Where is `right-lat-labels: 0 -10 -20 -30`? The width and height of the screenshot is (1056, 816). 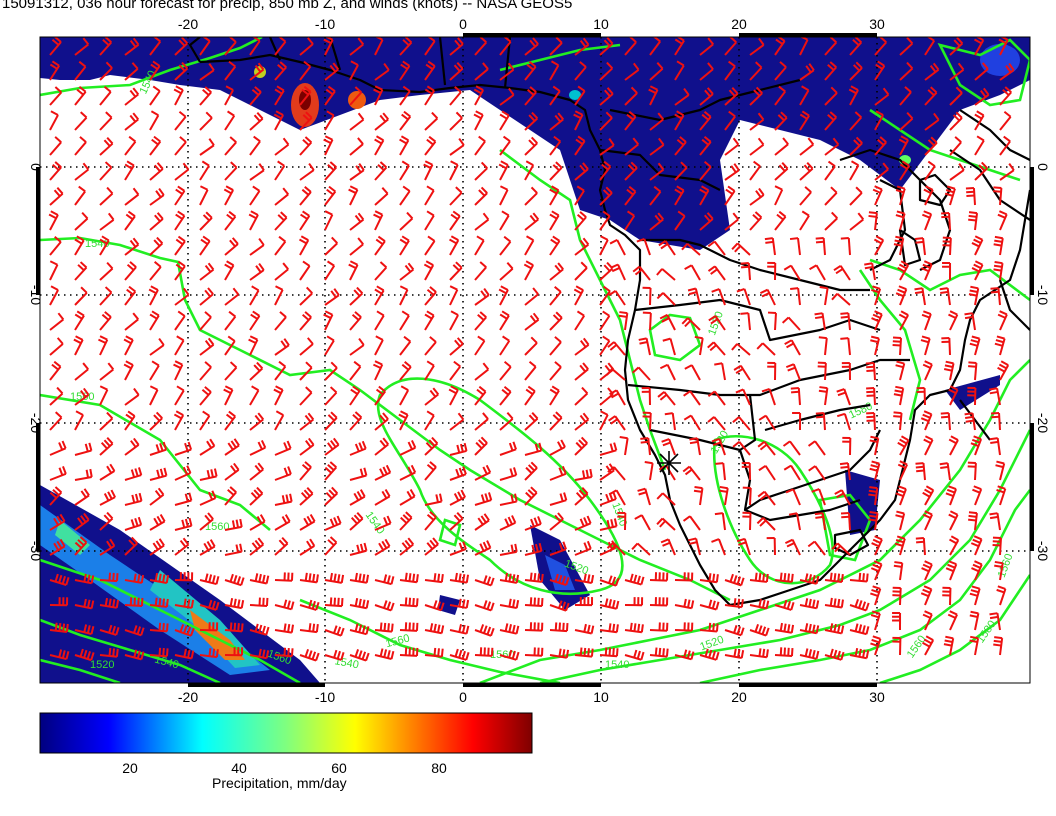
right-lat-labels: 0 -10 -20 -30 is located at coordinates (1043, 362).